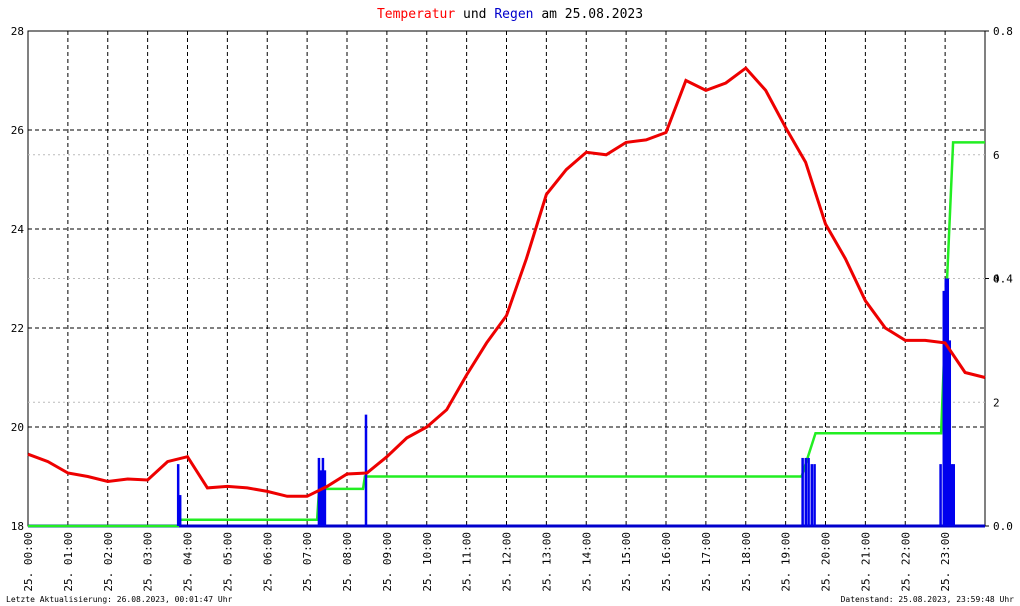  Describe the element at coordinates (17, 328) in the screenshot. I see `y-tick-label: 22` at that location.